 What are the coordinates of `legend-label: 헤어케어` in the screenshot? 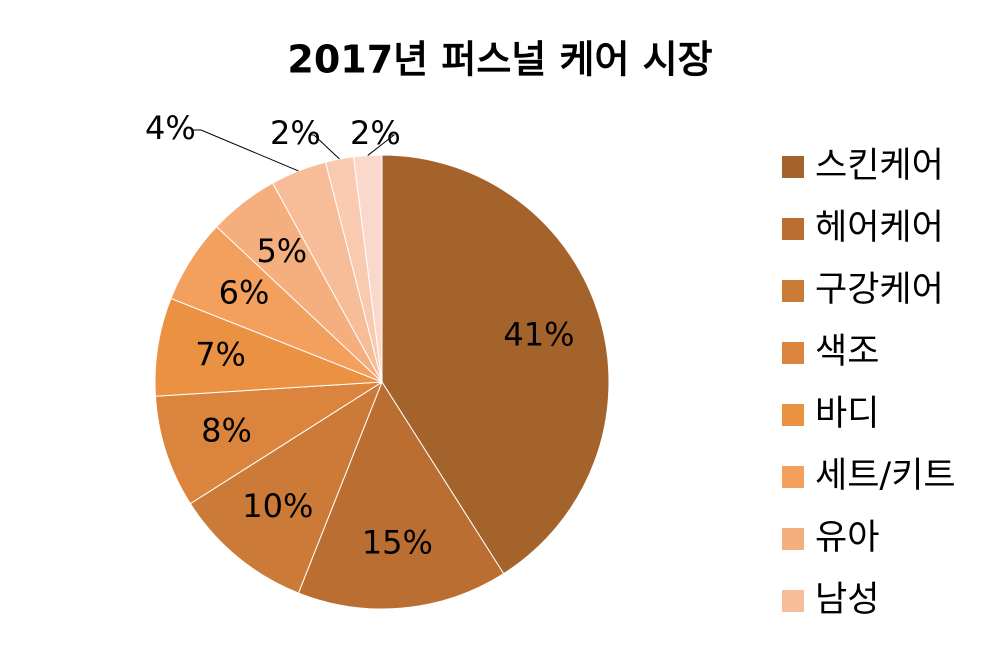 It's located at (879, 228).